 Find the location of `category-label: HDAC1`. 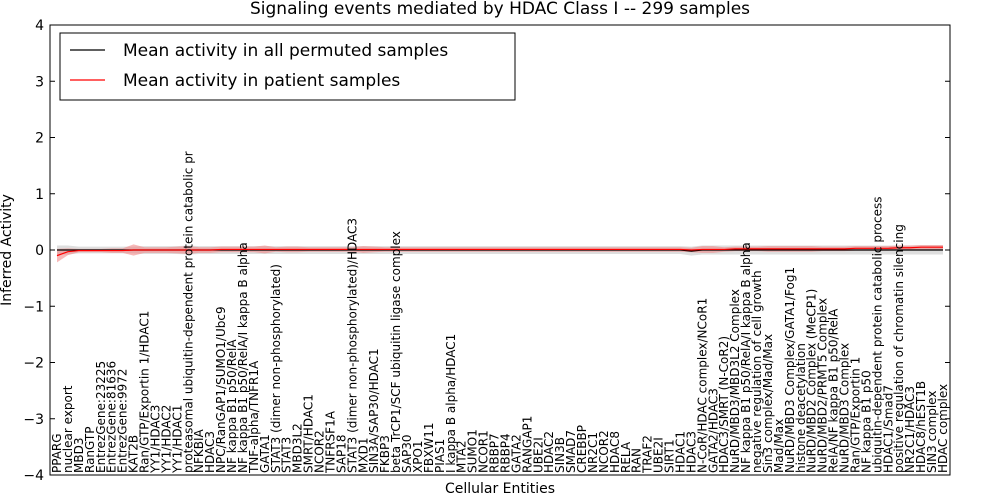

category-label: HDAC1 is located at coordinates (680, 452).